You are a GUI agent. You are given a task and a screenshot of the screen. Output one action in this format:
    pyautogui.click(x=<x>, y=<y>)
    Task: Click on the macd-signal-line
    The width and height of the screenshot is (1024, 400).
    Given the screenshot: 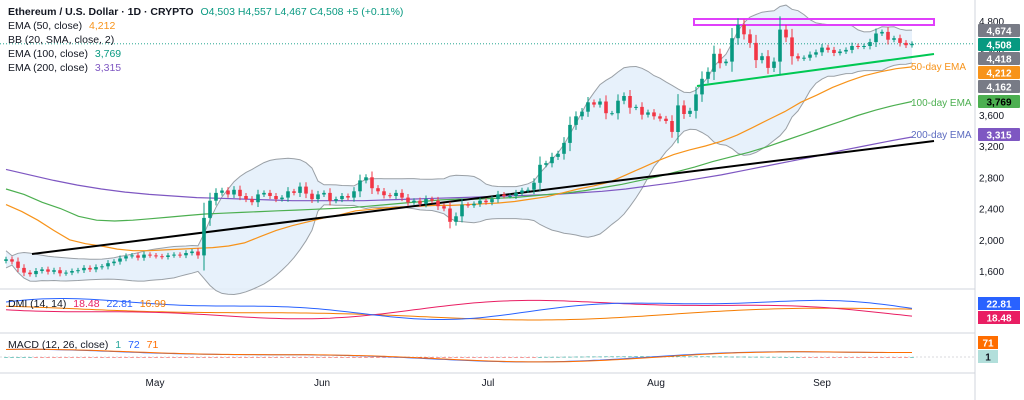 What is the action you would take?
    pyautogui.click(x=458, y=355)
    